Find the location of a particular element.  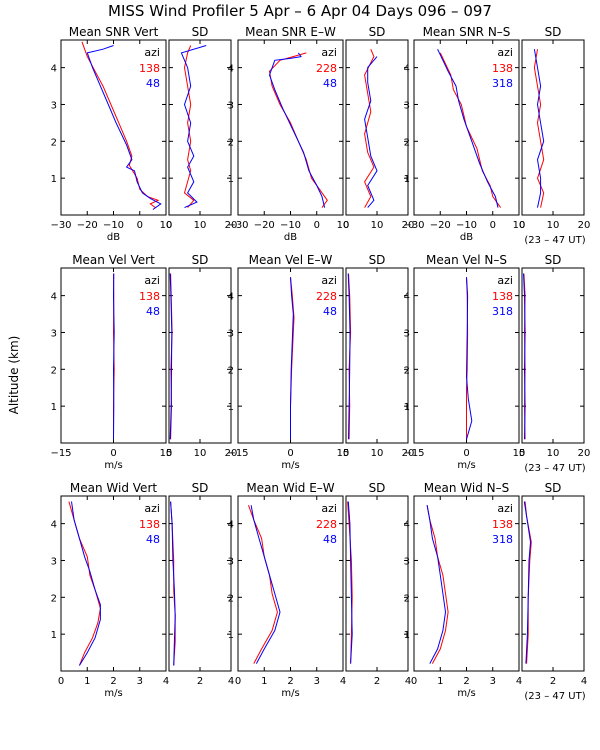

panel-4: SD 0 10 20 is located at coordinates (379, 128).